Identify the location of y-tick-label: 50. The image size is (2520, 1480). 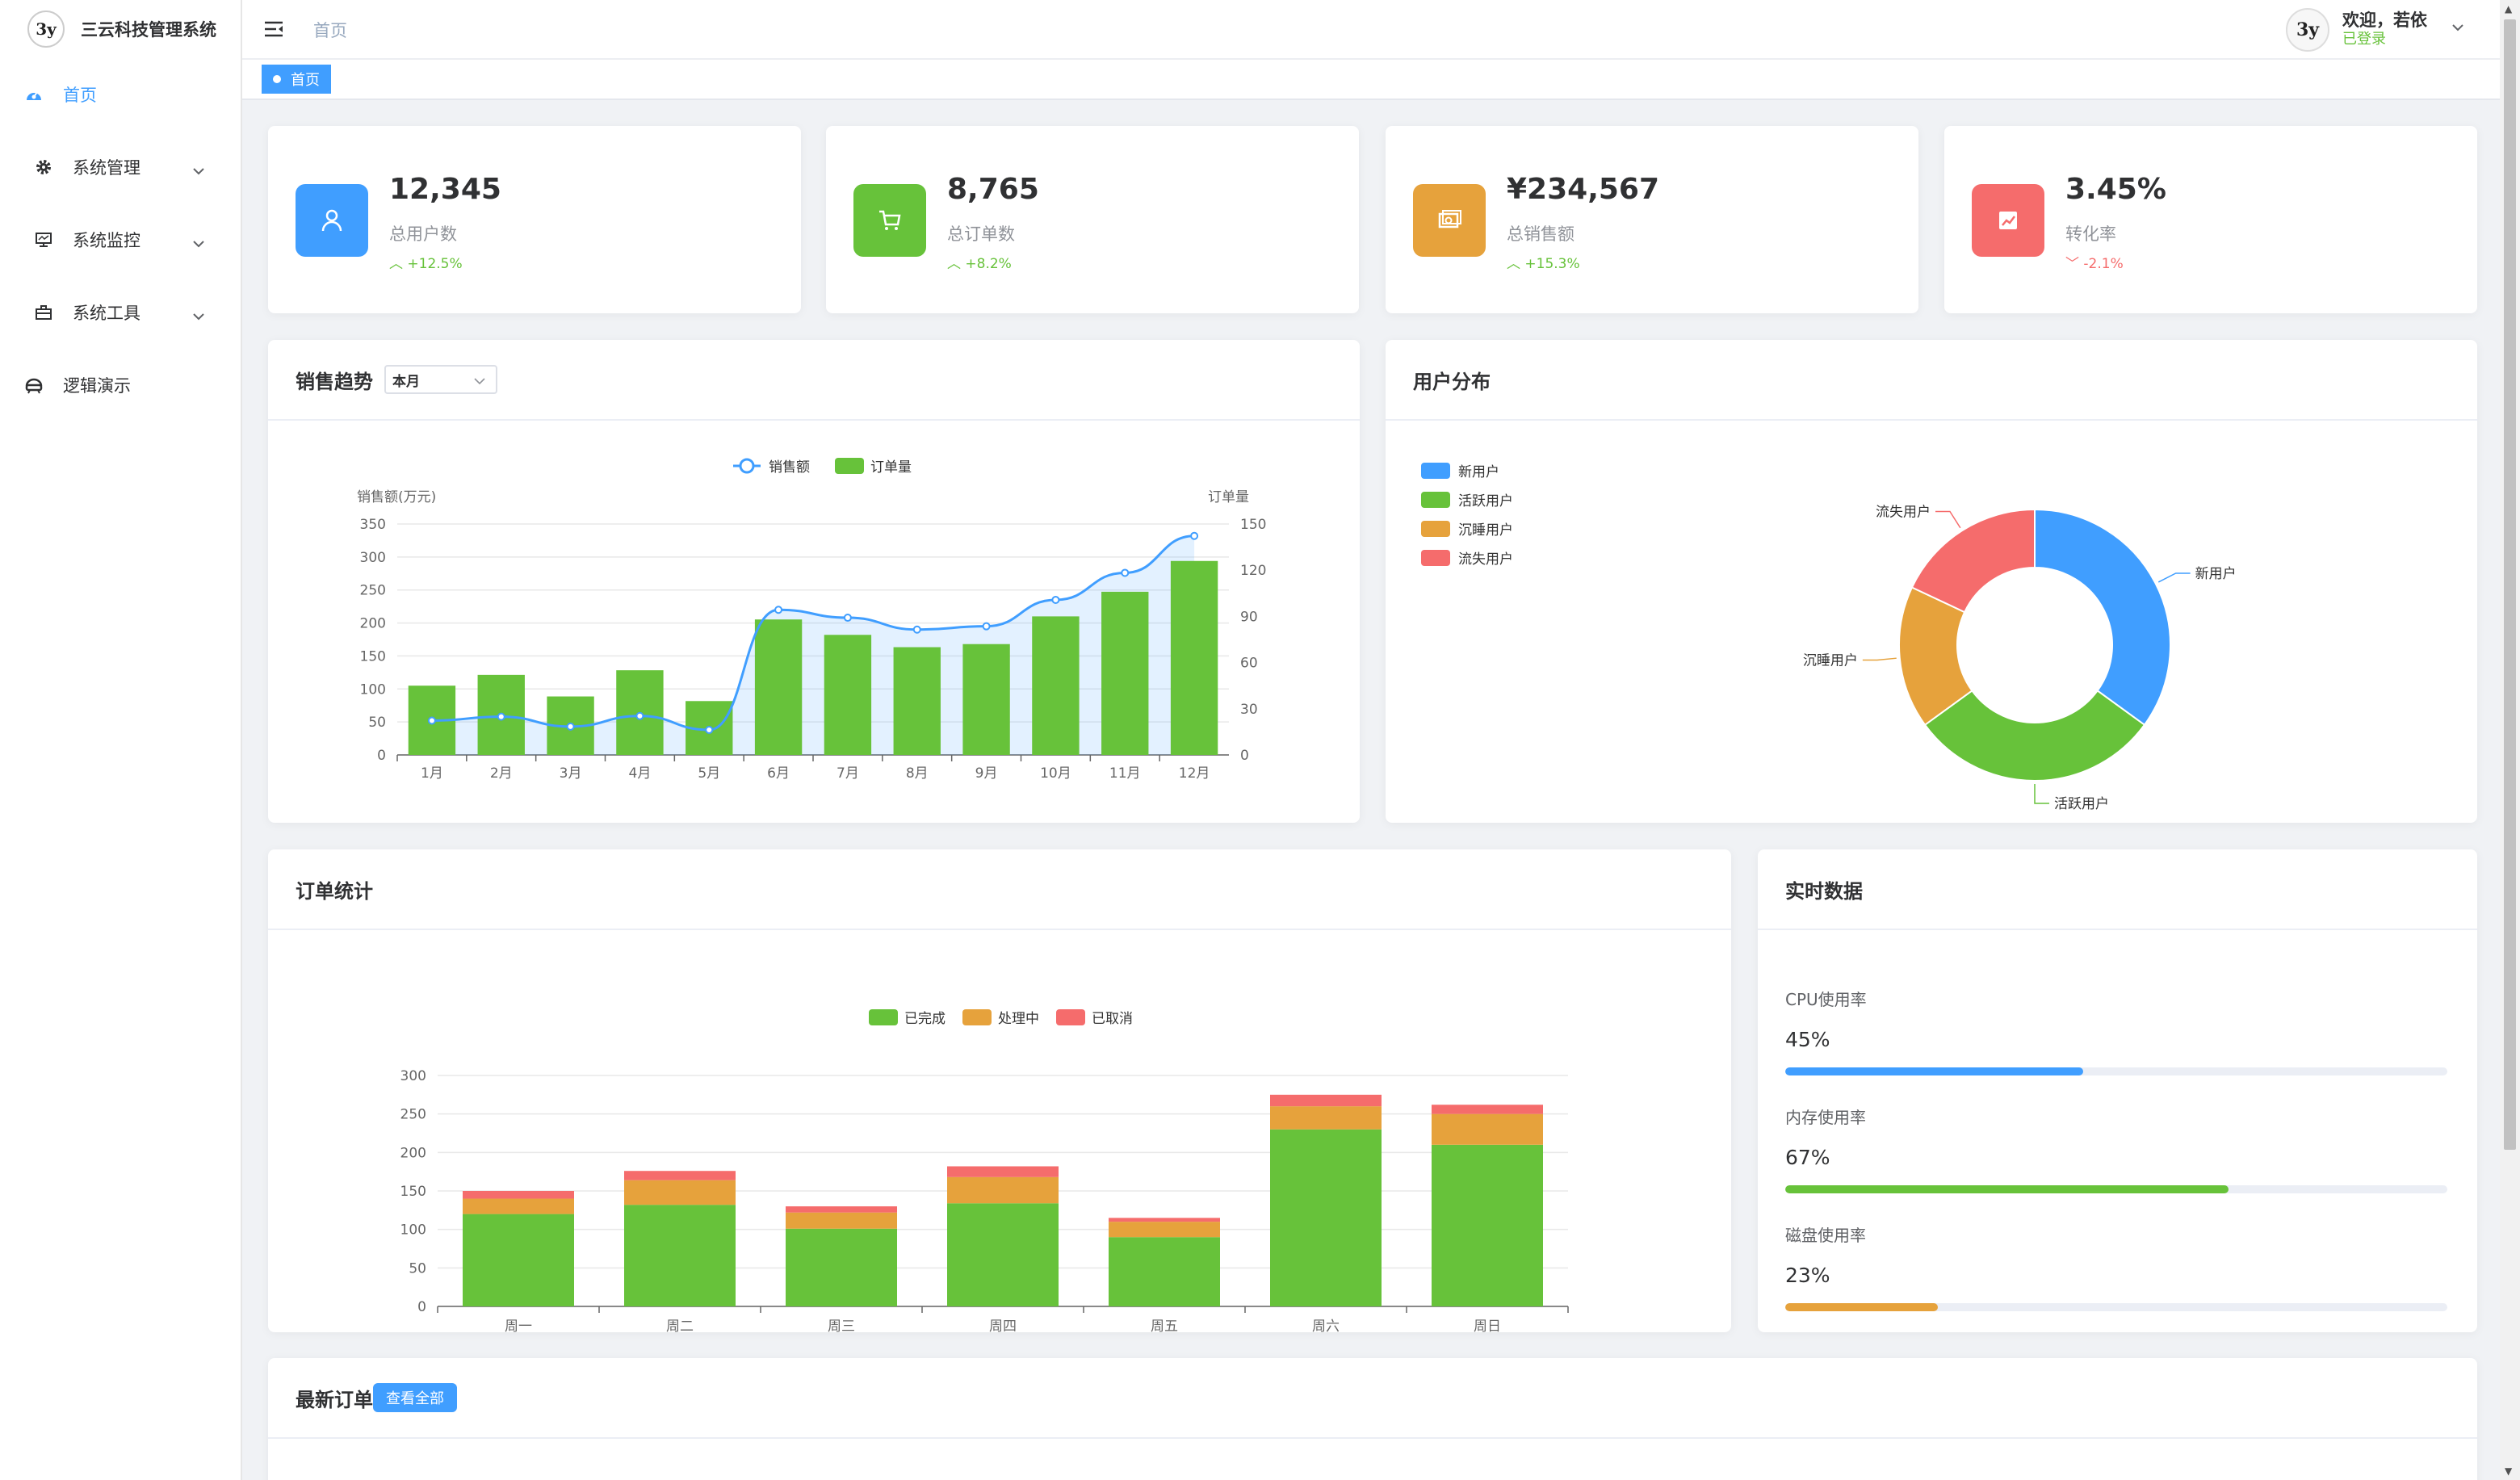
(377, 723).